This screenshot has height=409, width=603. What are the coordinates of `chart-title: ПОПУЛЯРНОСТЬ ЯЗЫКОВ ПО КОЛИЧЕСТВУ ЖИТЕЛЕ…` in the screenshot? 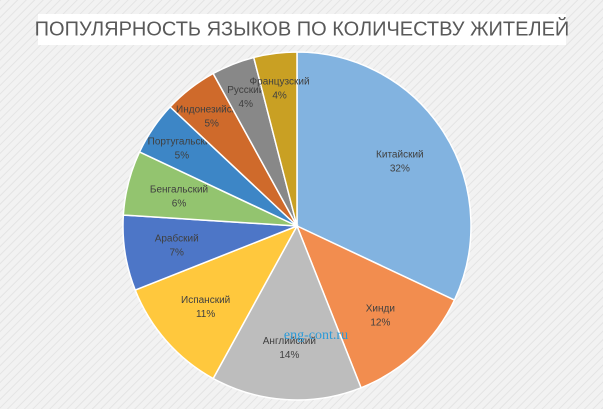 It's located at (302, 28).